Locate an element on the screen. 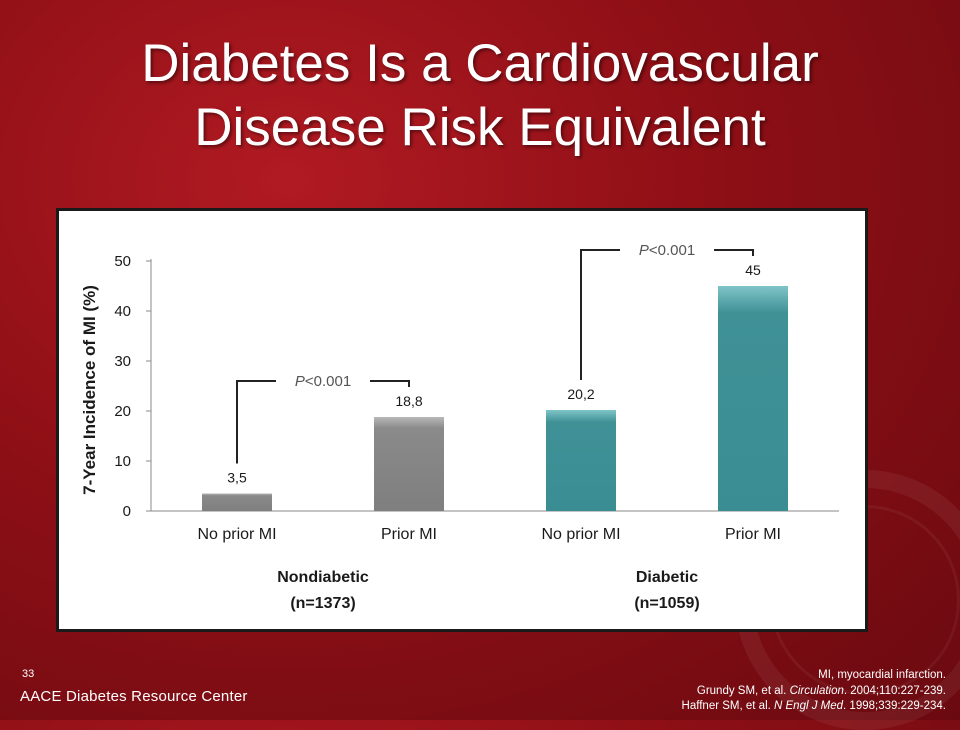  group-sample-size: (n=1373) is located at coordinates (322, 603).